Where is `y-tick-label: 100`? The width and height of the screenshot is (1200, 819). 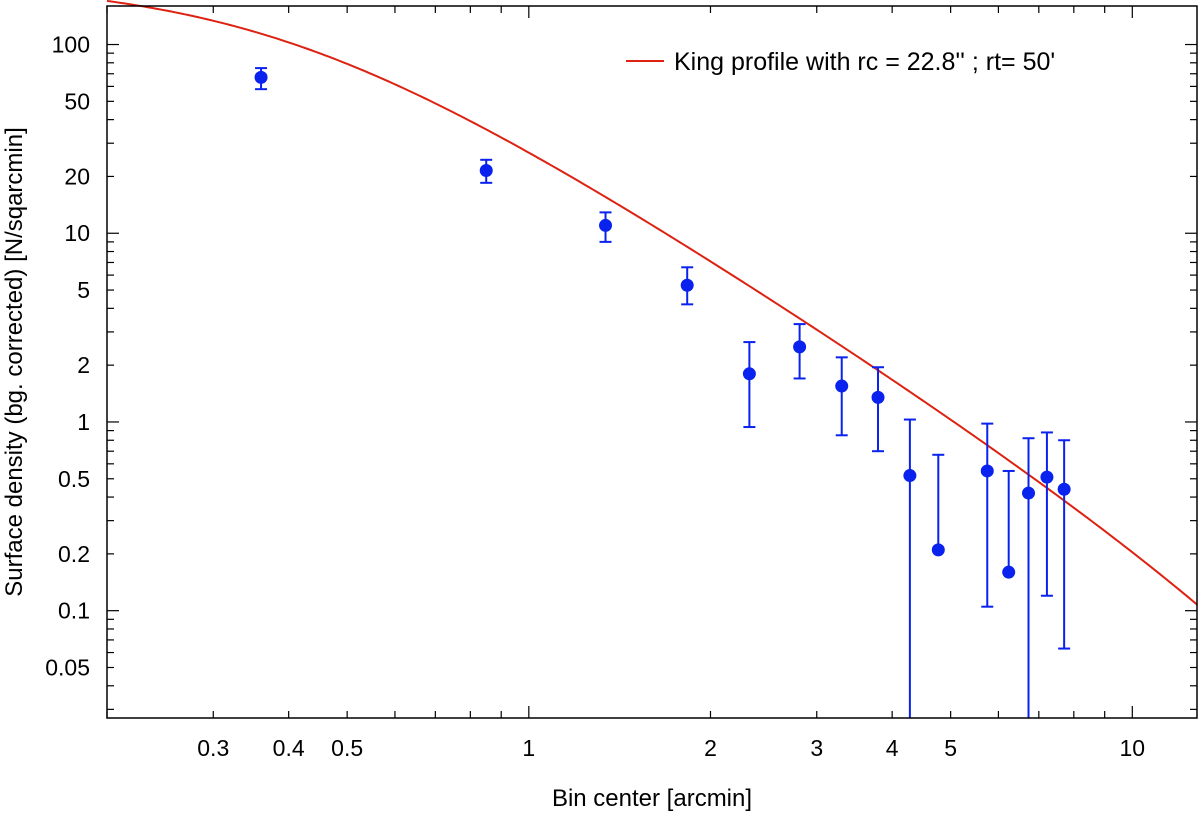 y-tick-label: 100 is located at coordinates (71, 45).